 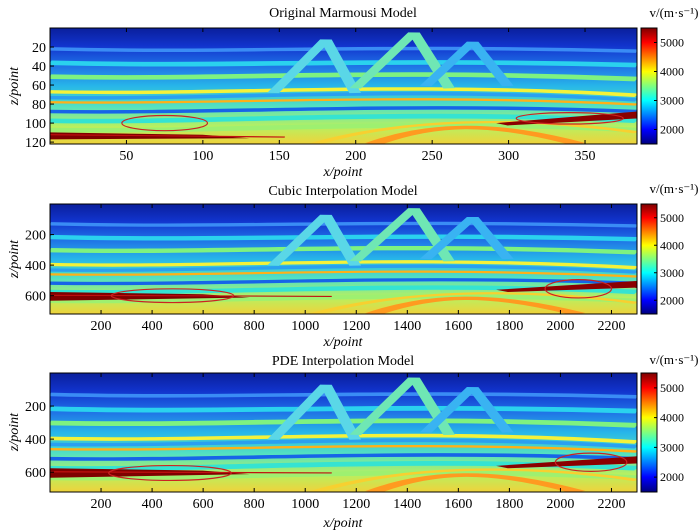 I want to click on y-tick-label: 80, so click(x=39, y=105).